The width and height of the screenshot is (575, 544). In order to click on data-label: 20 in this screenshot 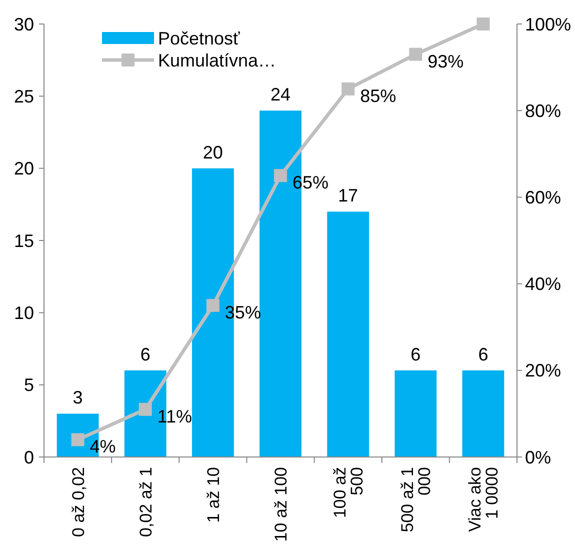, I will do `click(212, 152)`.